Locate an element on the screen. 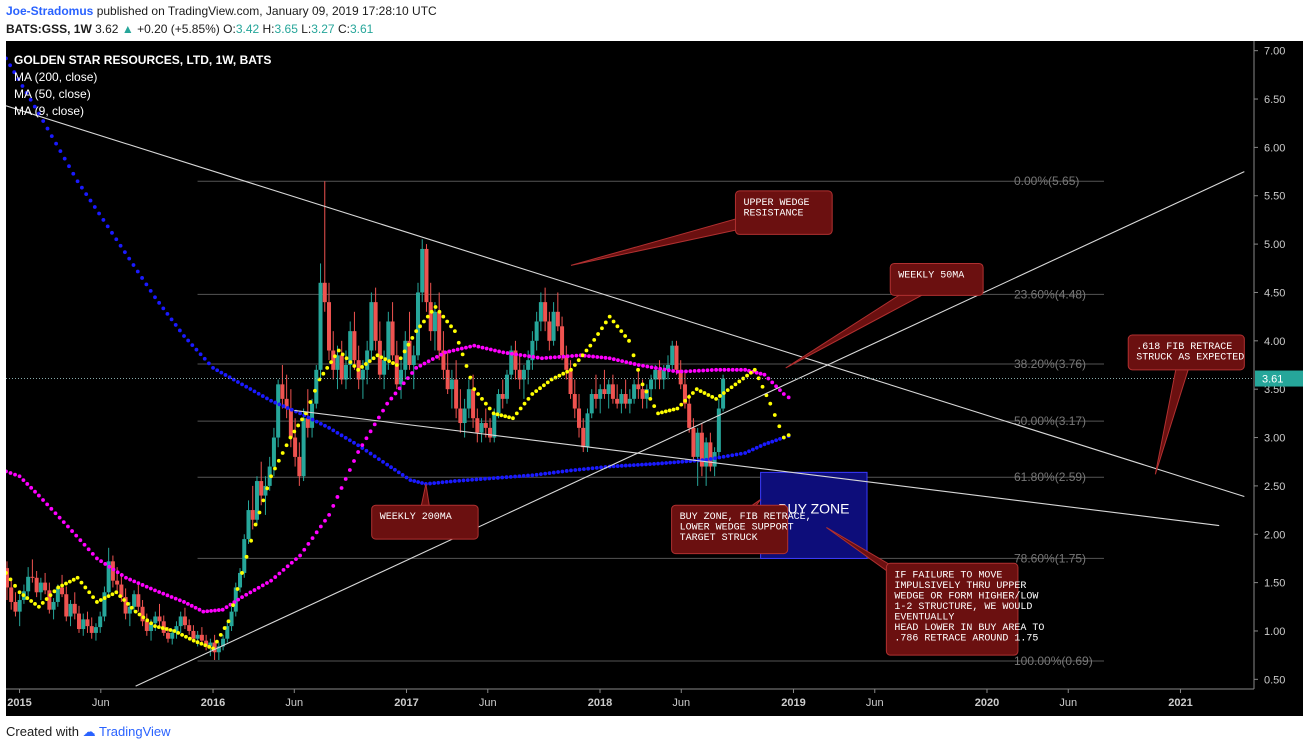 The width and height of the screenshot is (1307, 750). author-link: Joe-Stradomus is located at coordinates (50, 11).